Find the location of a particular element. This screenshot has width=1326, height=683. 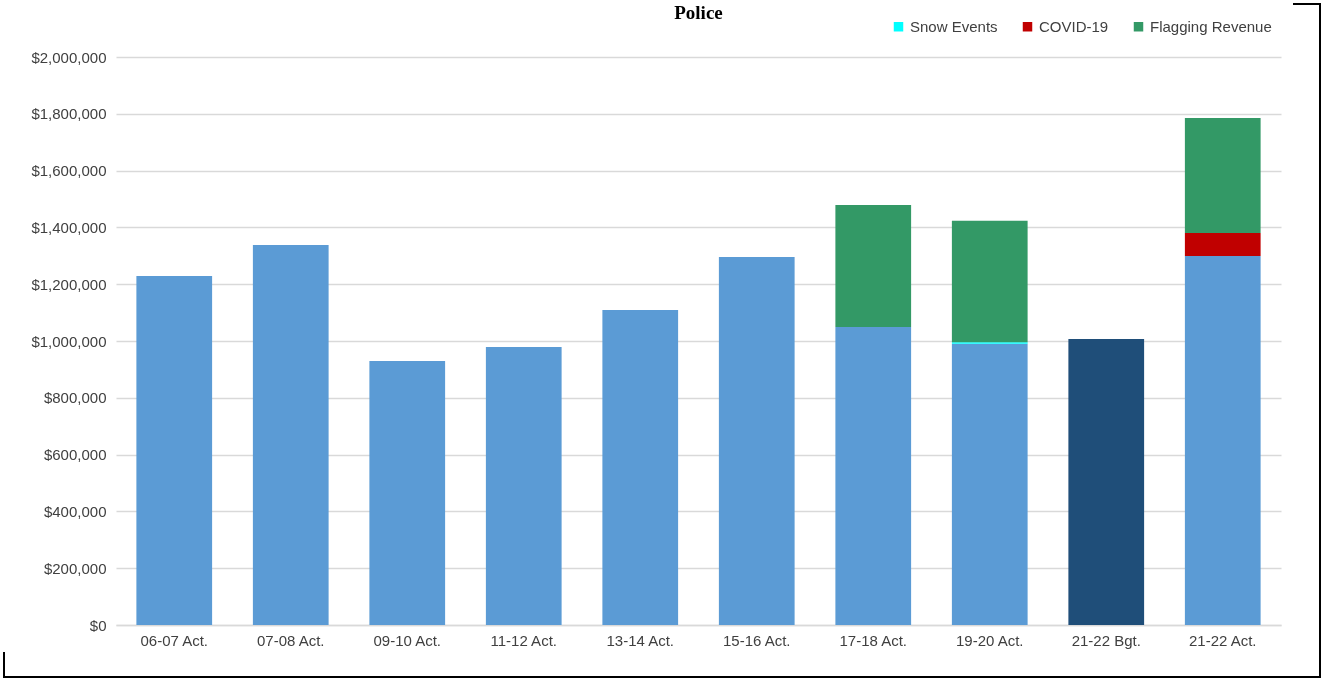

x-tick-label: 17-18 Act. is located at coordinates (873, 640).